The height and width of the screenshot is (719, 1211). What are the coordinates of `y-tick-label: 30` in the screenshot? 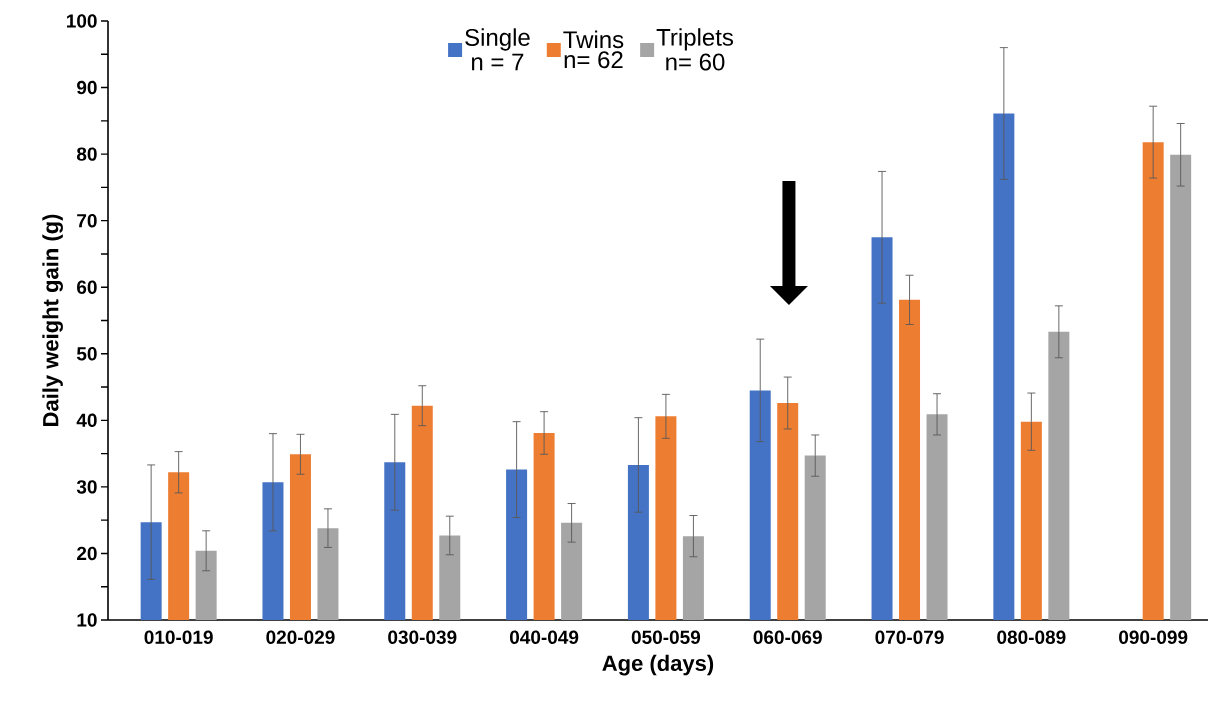 It's located at (86, 487).